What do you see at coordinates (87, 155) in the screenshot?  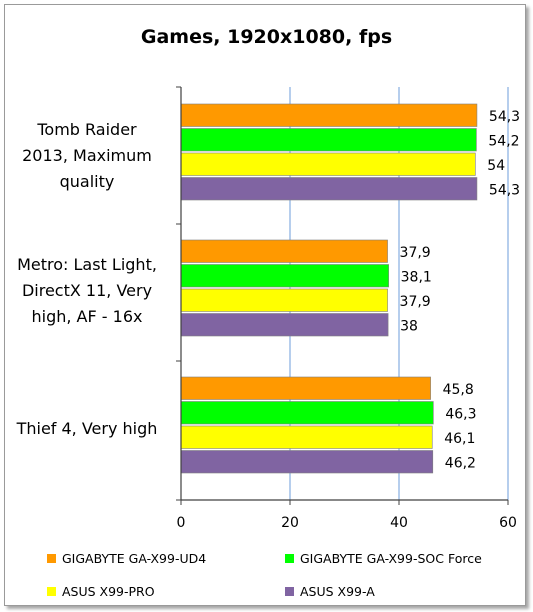 I see `category-label: 2013, Maximum` at bounding box center [87, 155].